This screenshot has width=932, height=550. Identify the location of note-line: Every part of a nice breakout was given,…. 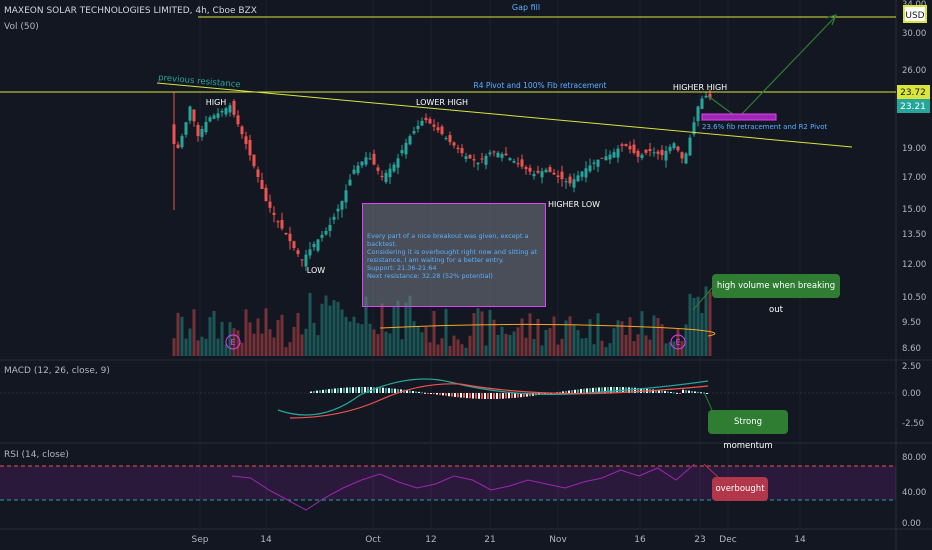
(448, 236).